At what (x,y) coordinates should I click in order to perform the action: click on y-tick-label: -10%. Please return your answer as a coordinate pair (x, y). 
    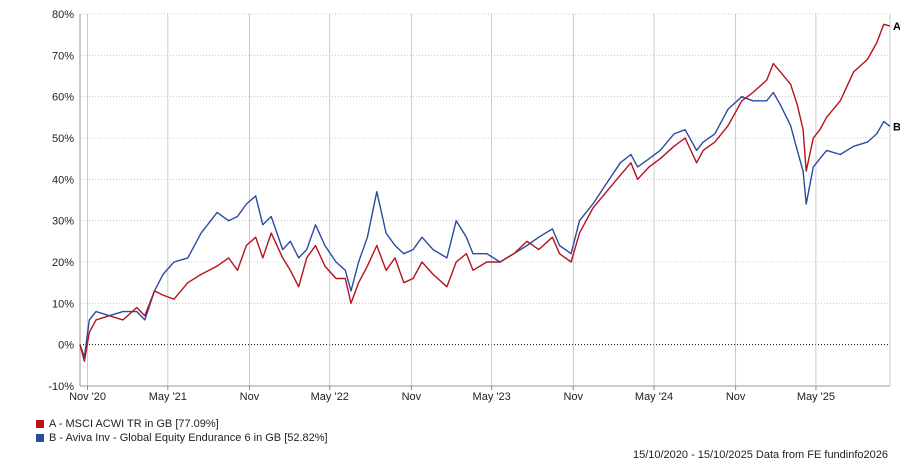
    Looking at the image, I should click on (61, 387).